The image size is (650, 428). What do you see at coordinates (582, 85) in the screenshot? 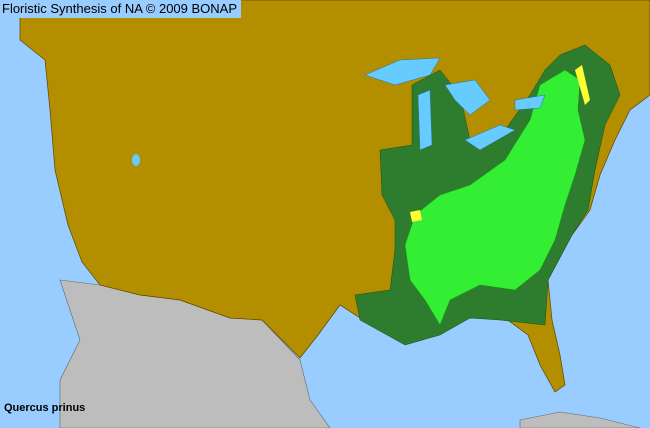
I see `range-rare` at bounding box center [582, 85].